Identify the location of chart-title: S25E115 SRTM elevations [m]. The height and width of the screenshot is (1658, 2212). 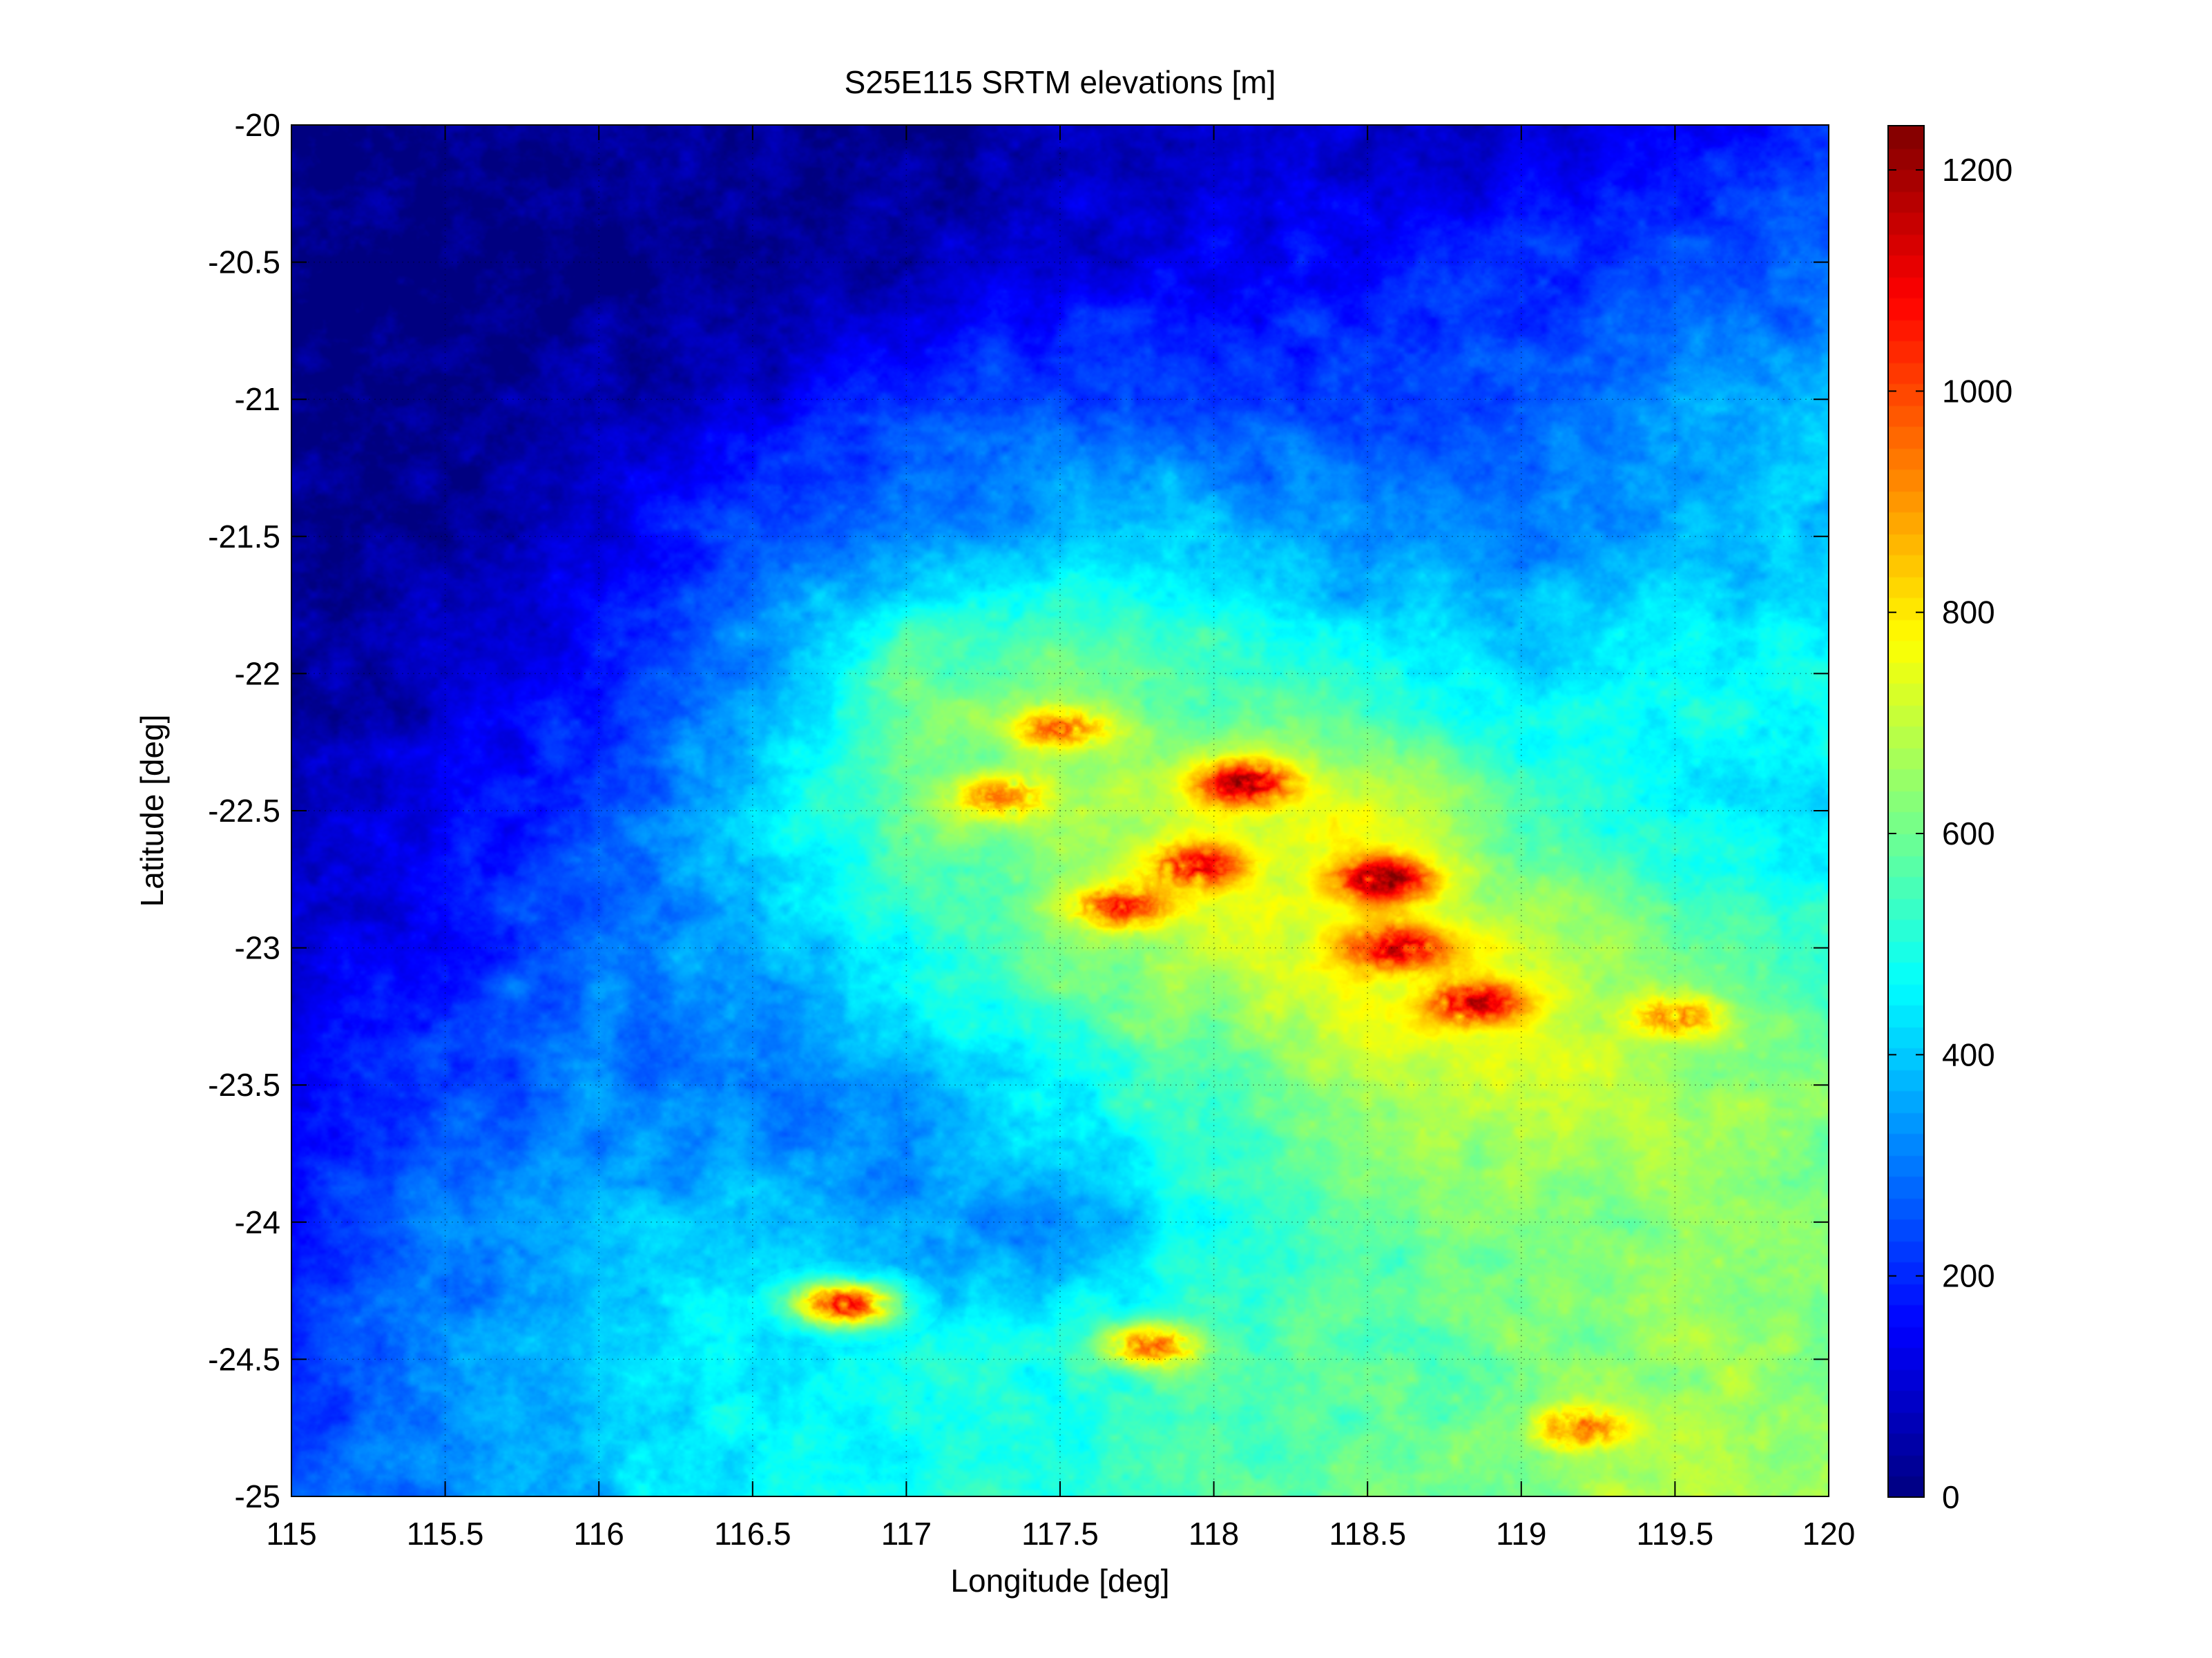
(1060, 82).